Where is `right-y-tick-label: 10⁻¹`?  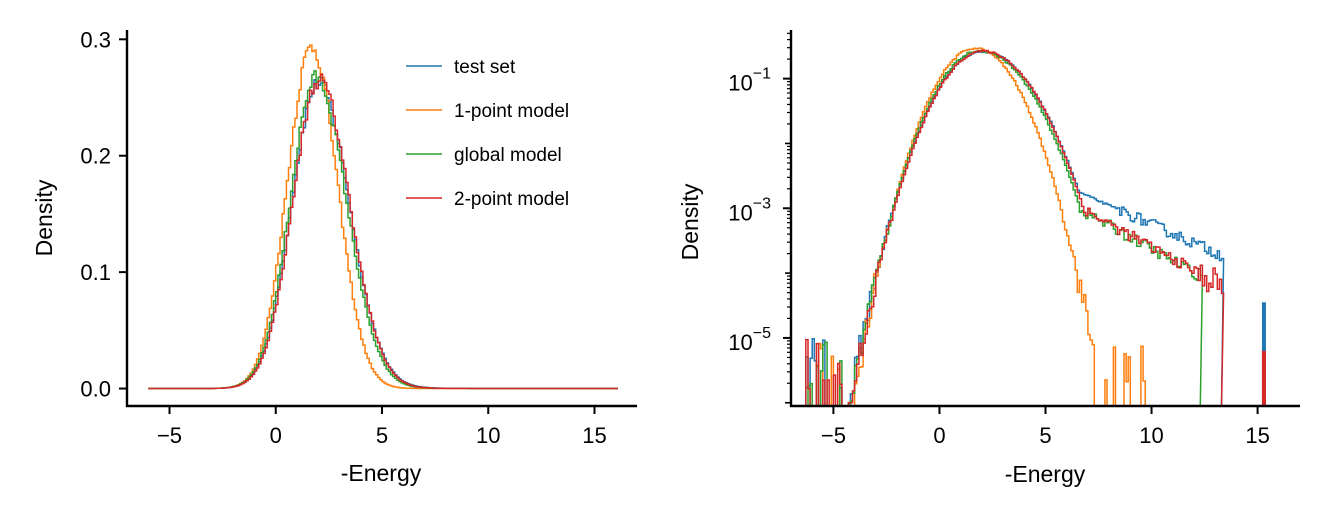 right-y-tick-label: 10⁻¹ is located at coordinates (749, 81).